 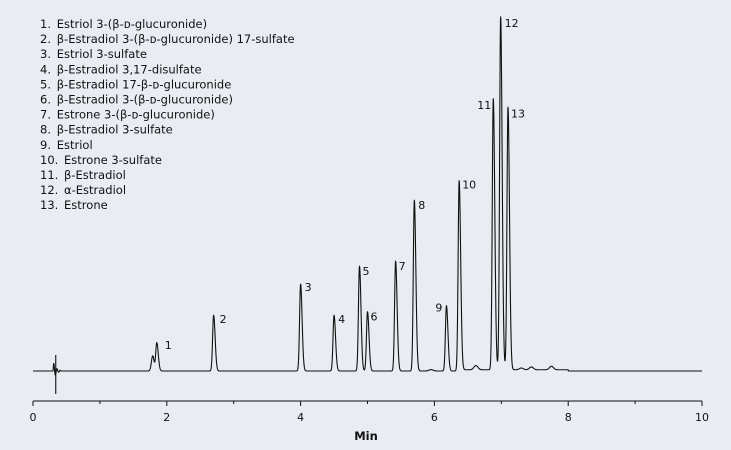 What do you see at coordinates (135, 84) in the screenshot?
I see `legend-entry-5: 5. β-Estradiol 17-β-ᴅ-glucuronide` at bounding box center [135, 84].